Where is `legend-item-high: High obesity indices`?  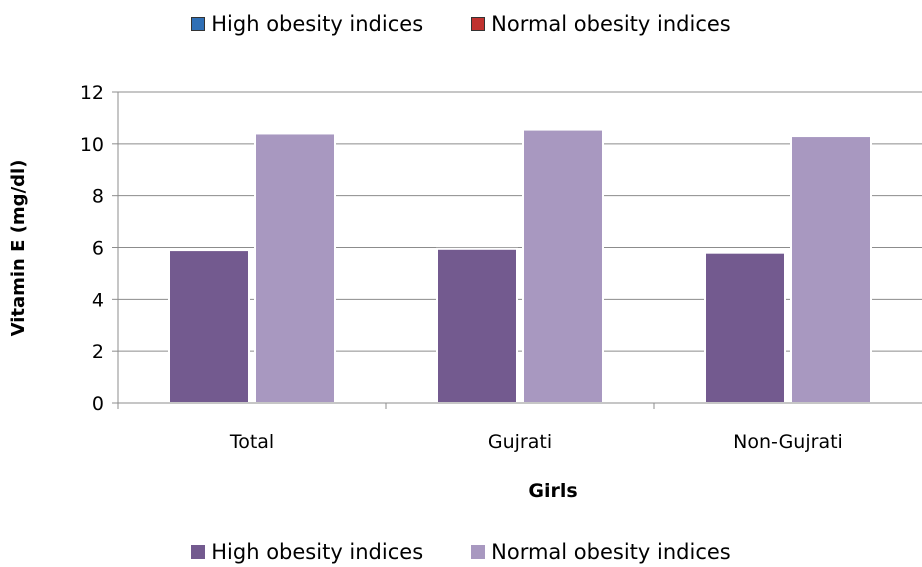 legend-item-high: High obesity indices is located at coordinates (307, 552).